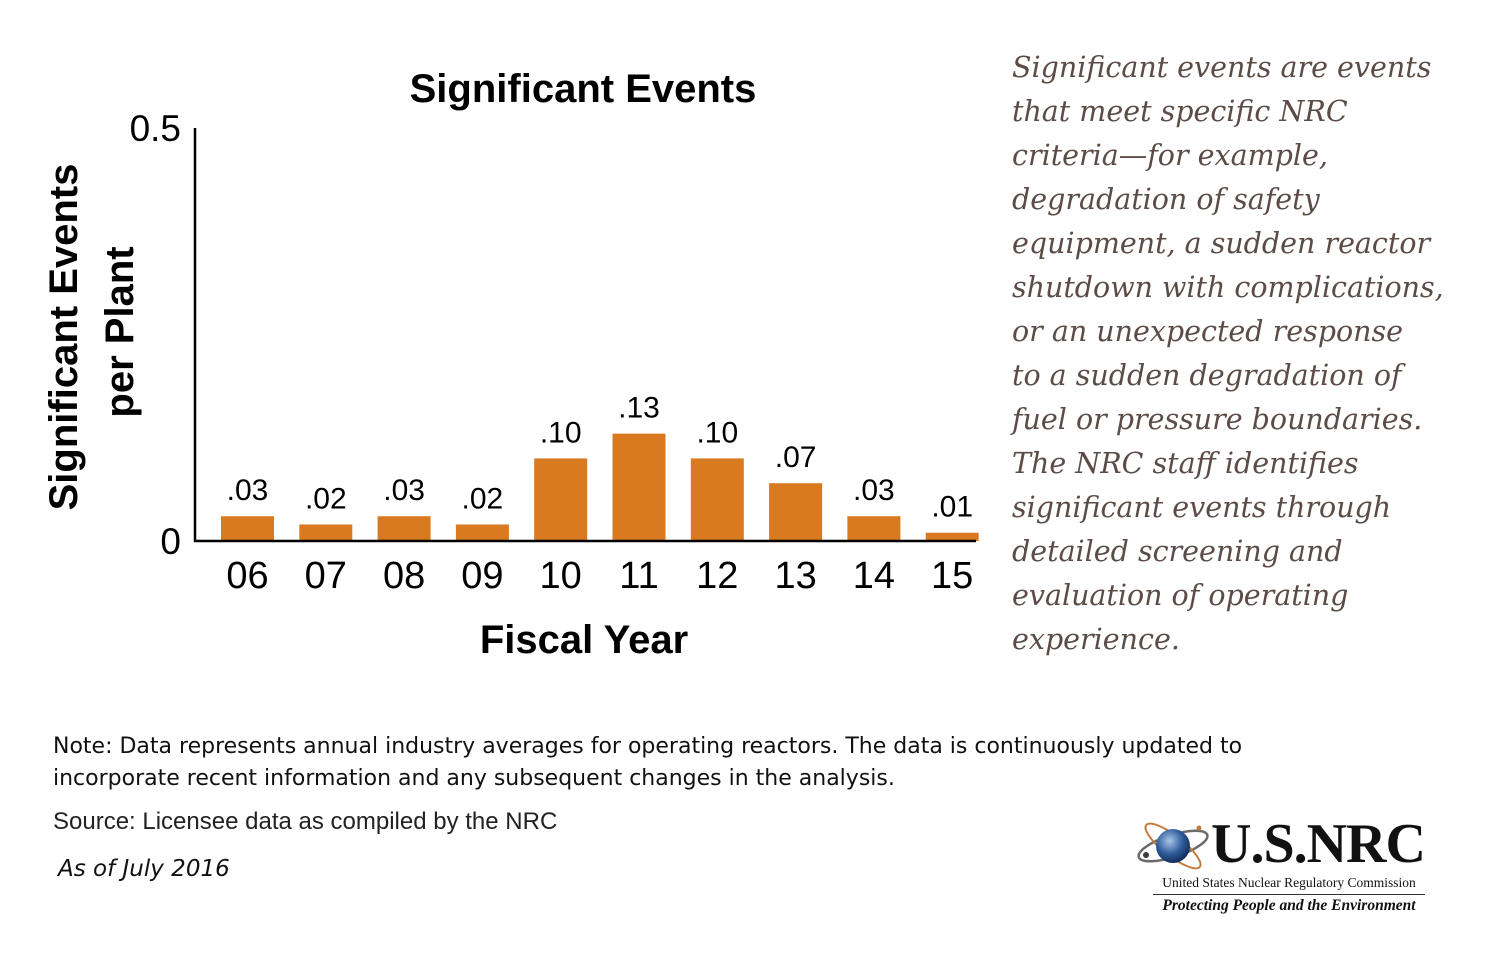 The width and height of the screenshot is (1500, 955). What do you see at coordinates (795, 576) in the screenshot?
I see `x-tick-label-13: 13` at bounding box center [795, 576].